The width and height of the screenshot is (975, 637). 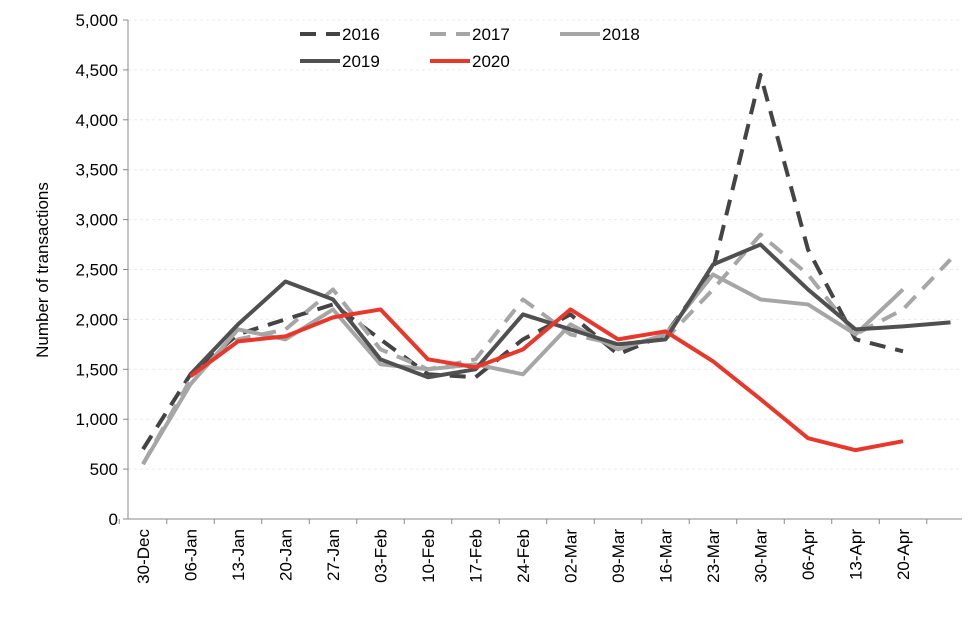 What do you see at coordinates (238, 555) in the screenshot?
I see `x-tick-label: 13-Jan` at bounding box center [238, 555].